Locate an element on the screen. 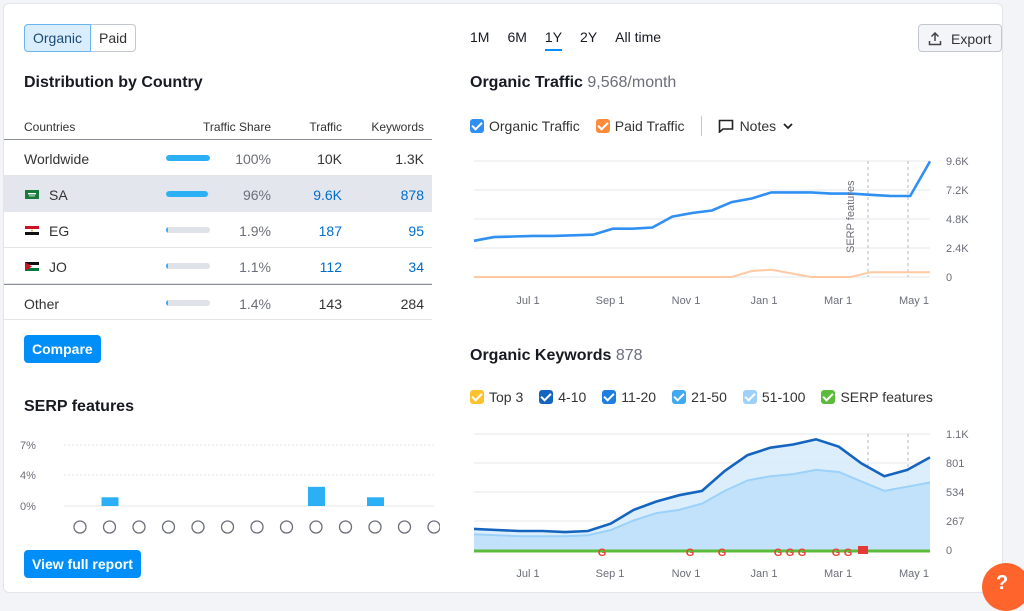  egypt-flag-icon is located at coordinates (32, 230).